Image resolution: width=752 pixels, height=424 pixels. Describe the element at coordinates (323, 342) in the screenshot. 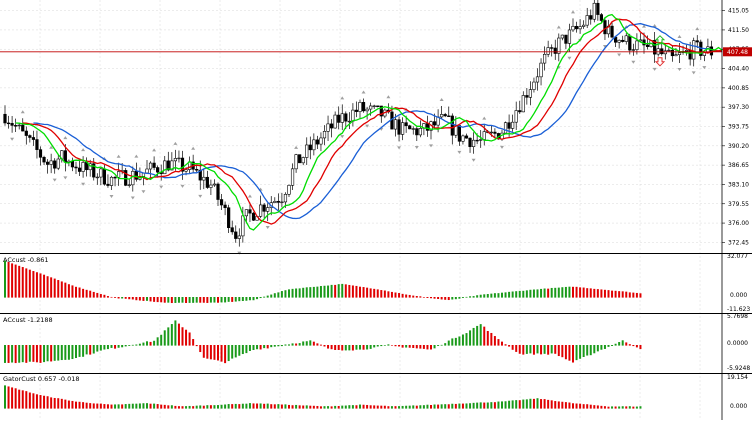

I see `ao-histogram` at that location.